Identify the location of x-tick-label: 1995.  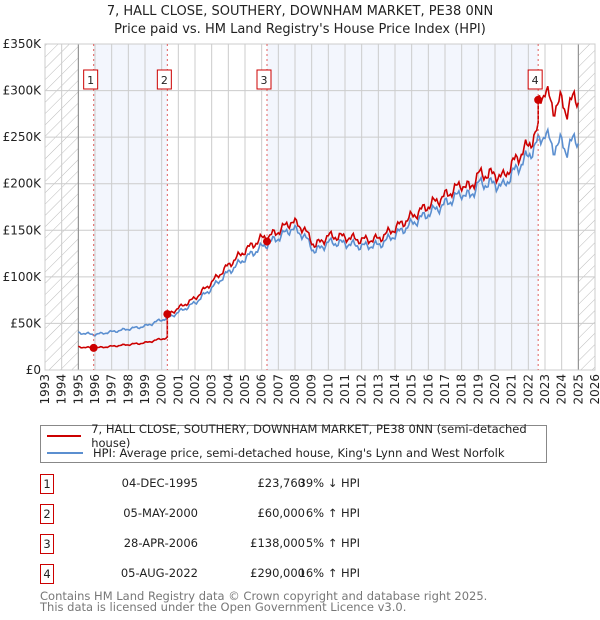
(78, 389).